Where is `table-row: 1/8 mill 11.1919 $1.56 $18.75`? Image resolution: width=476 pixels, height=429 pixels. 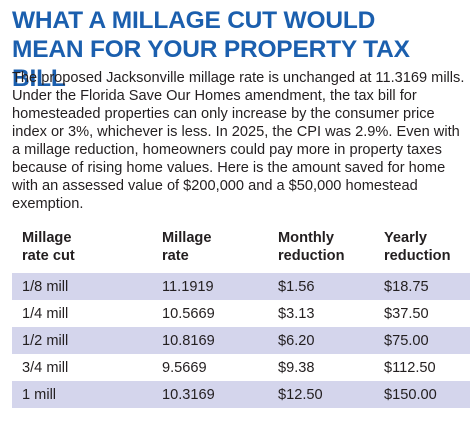
table-row: 1/8 mill 11.1919 $1.56 $18.75 is located at coordinates (241, 286).